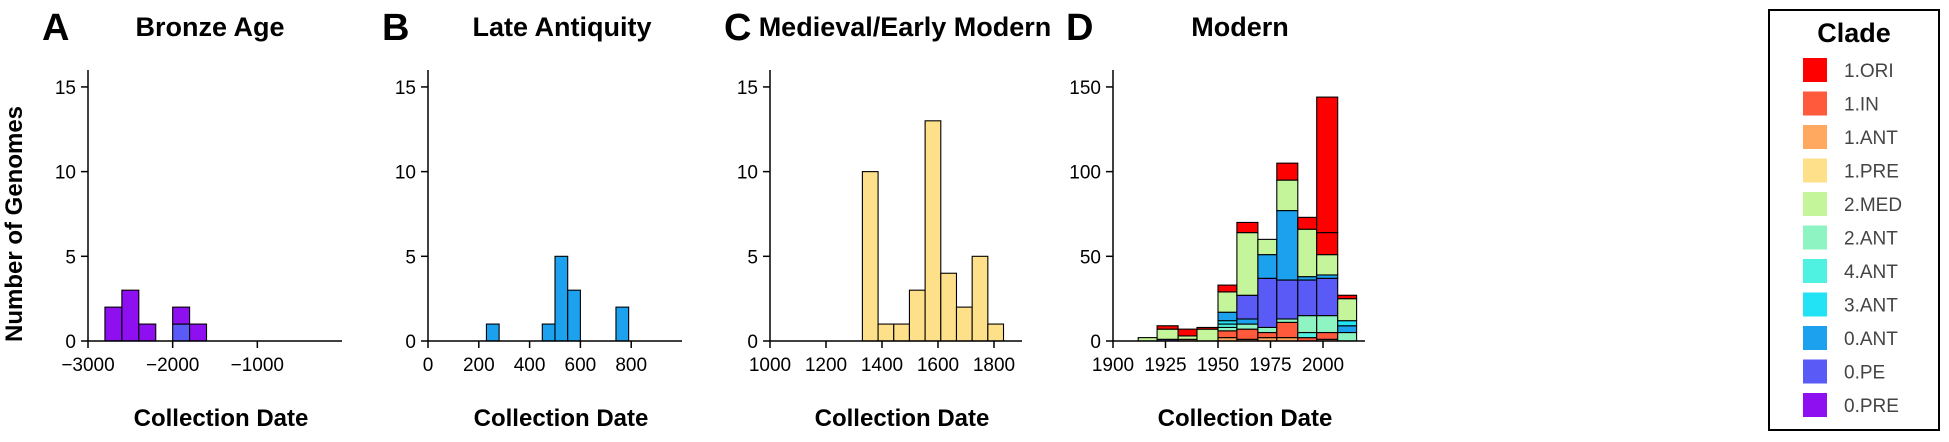 This screenshot has width=1949, height=442. What do you see at coordinates (1871, 272) in the screenshot?
I see `legend-label-6: 4.ANT` at bounding box center [1871, 272].